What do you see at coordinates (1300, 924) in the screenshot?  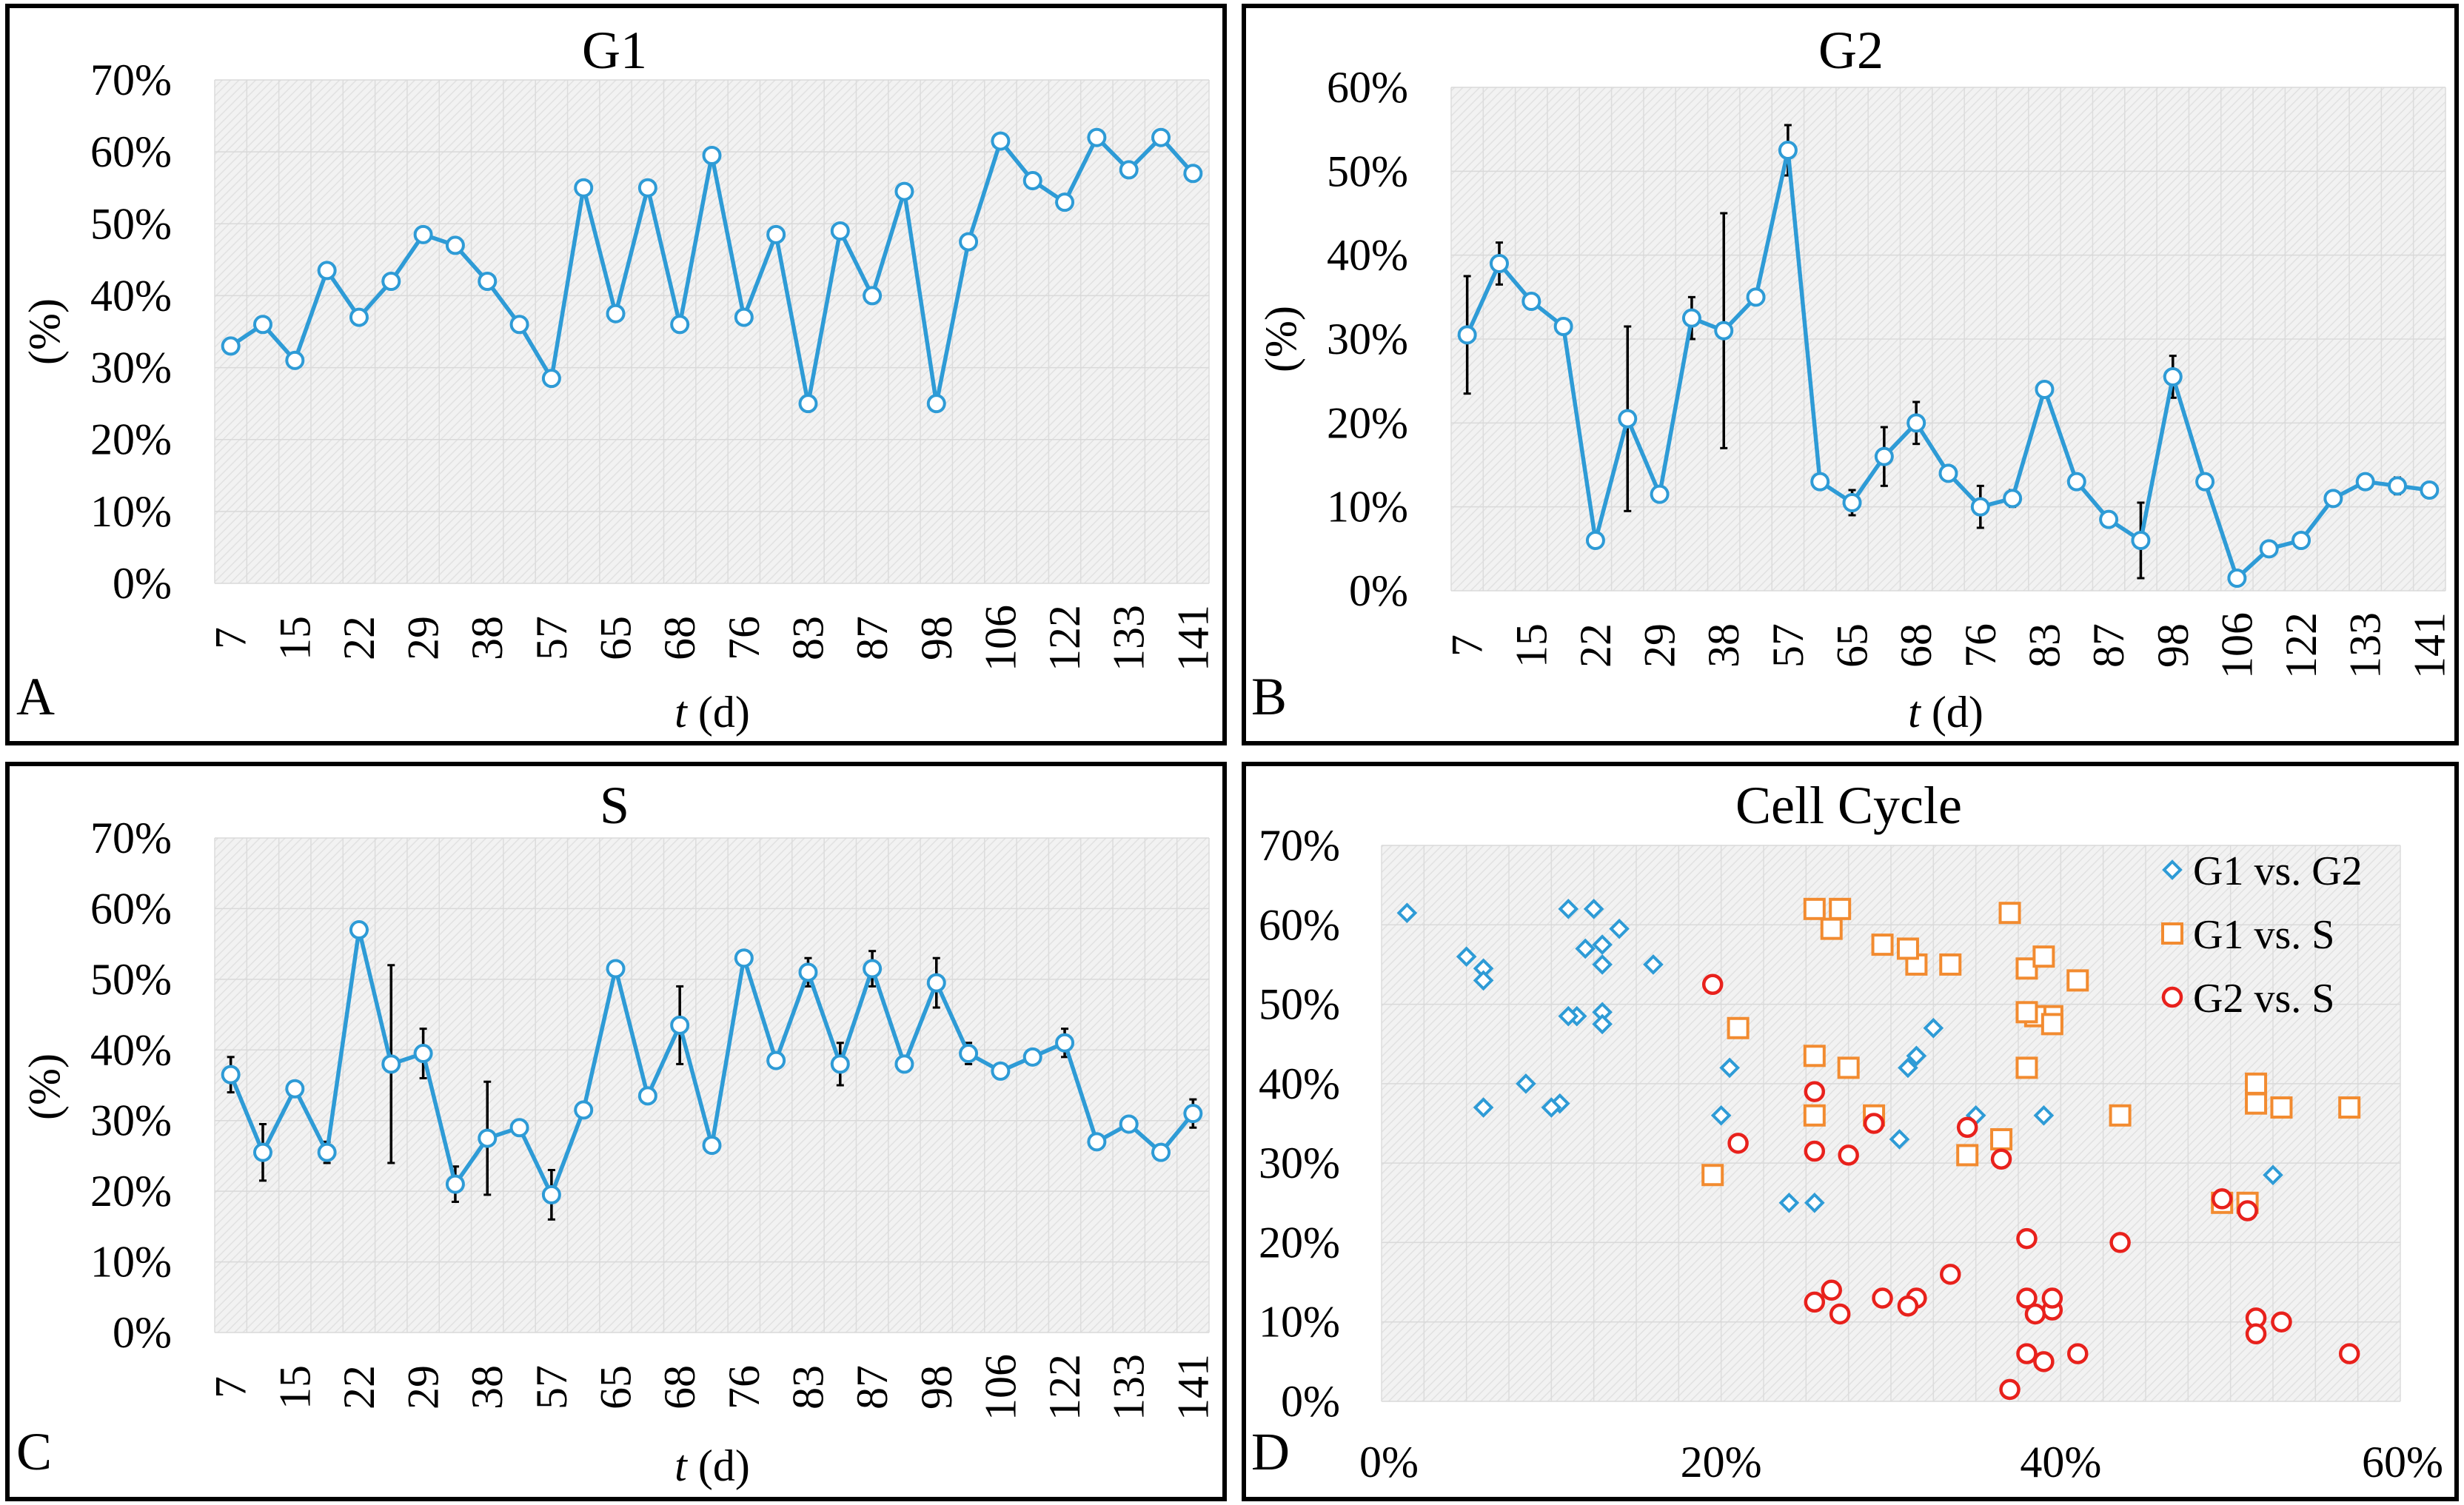 I see `panel-d-y-tick-label: 60%` at bounding box center [1300, 924].